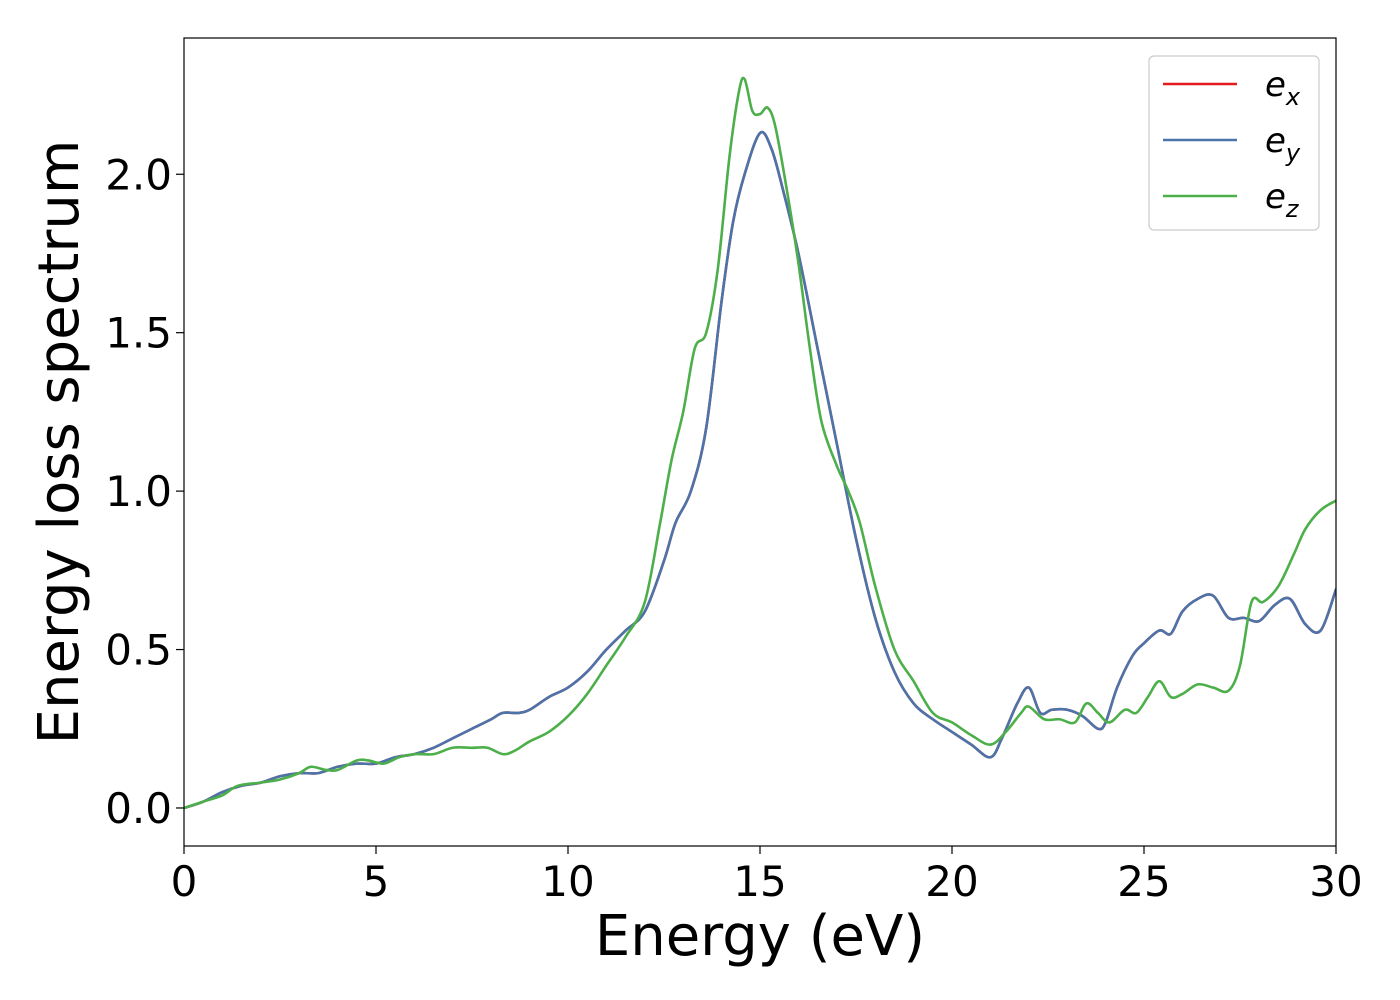 This screenshot has width=1400, height=1000. Describe the element at coordinates (138, 333) in the screenshot. I see `y-tick-label: 1.5` at that location.